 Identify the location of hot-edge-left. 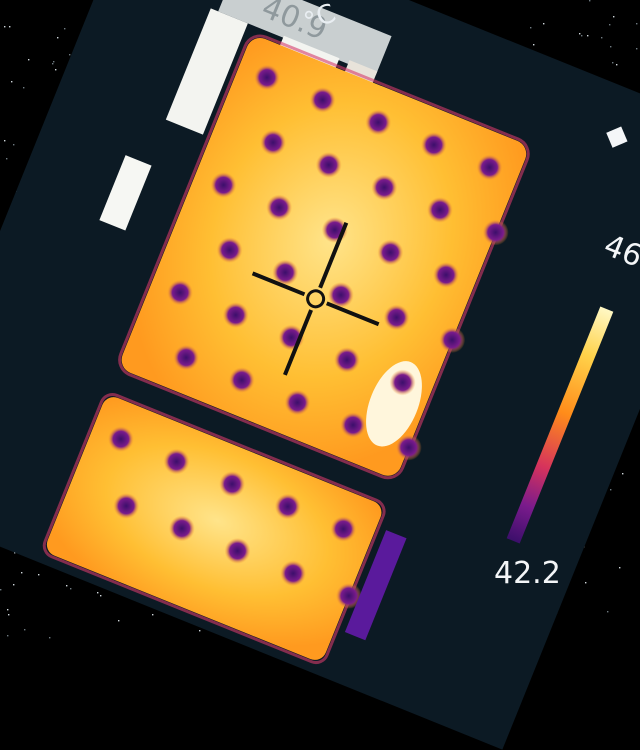
(125, 193).